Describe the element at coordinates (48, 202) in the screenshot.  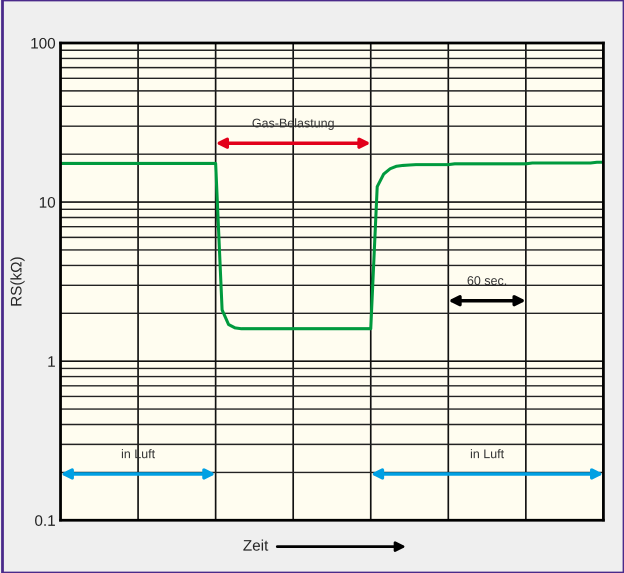
I see `y-tick-label: 10` at that location.